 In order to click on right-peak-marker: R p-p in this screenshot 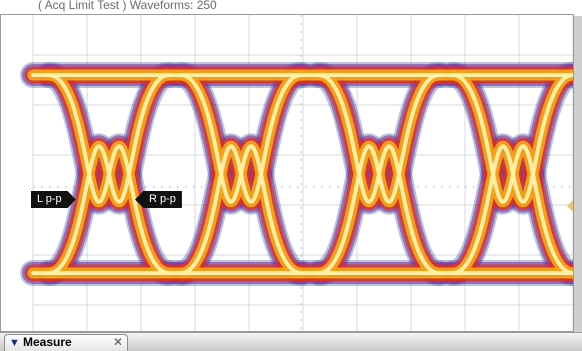, I will do `click(158, 199)`.